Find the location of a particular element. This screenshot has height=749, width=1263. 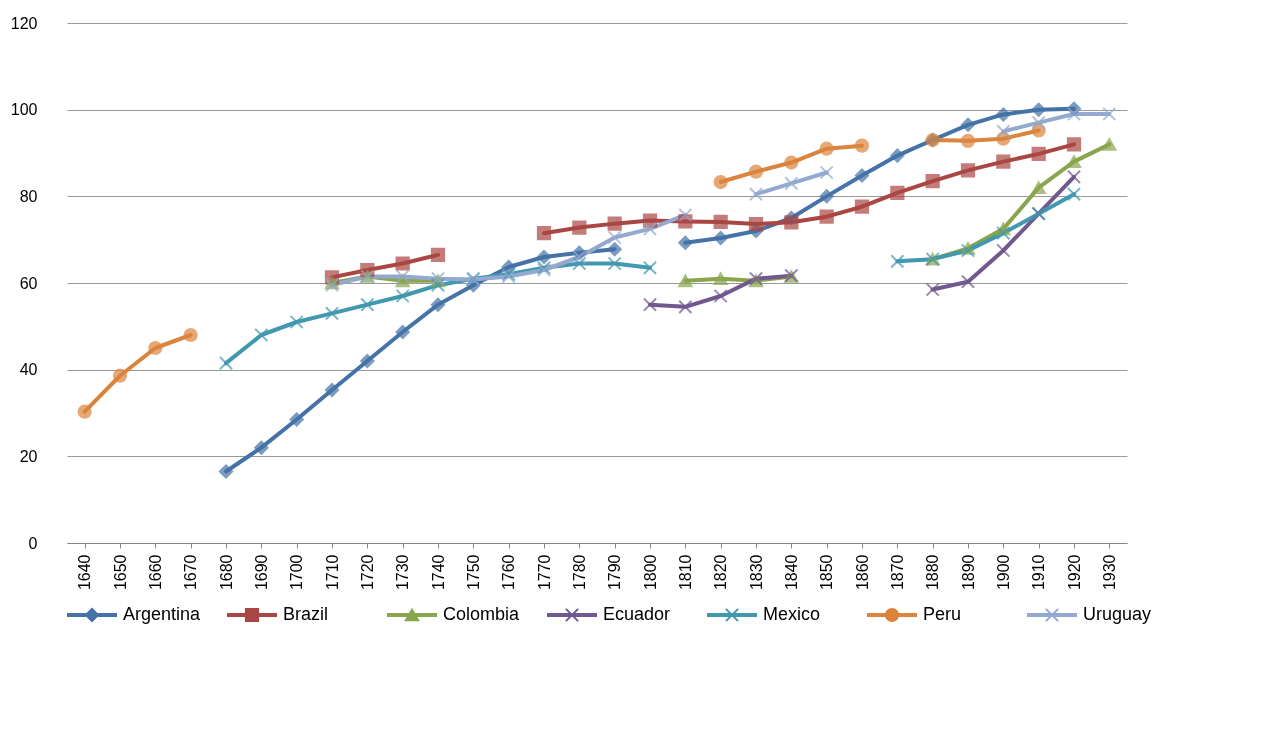

x-tick-label: 1790 is located at coordinates (615, 572).